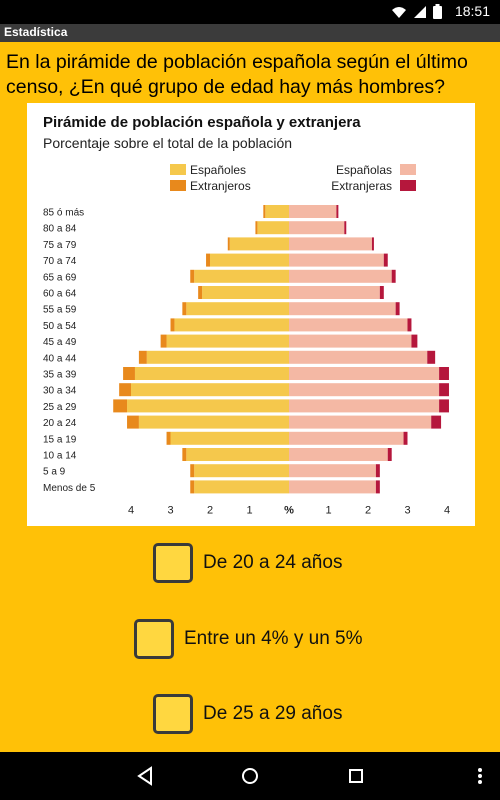 This screenshot has width=500, height=800. I want to click on category-label: 45 a 49, so click(60, 342).